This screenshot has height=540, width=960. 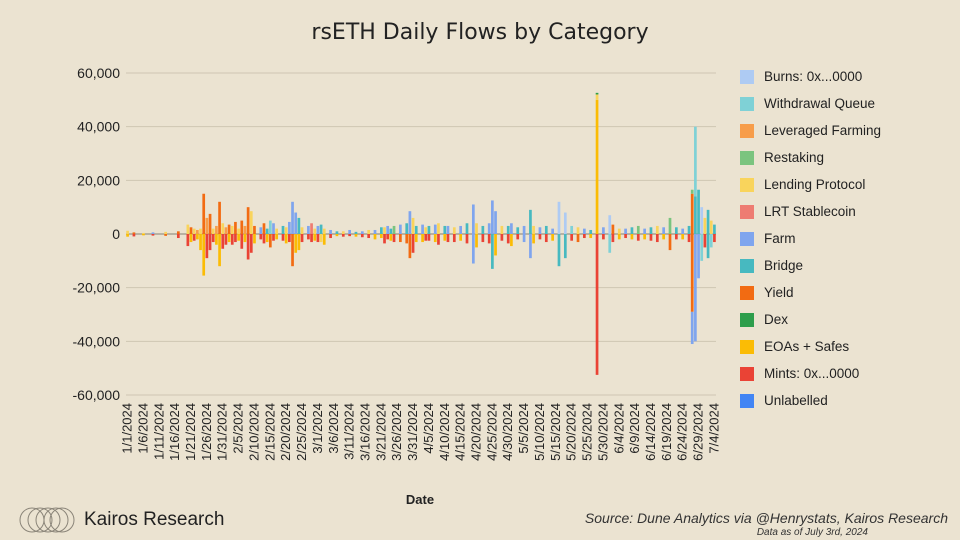 What do you see at coordinates (98, 180) in the screenshot?
I see `y-tick-label: 20,000` at bounding box center [98, 180].